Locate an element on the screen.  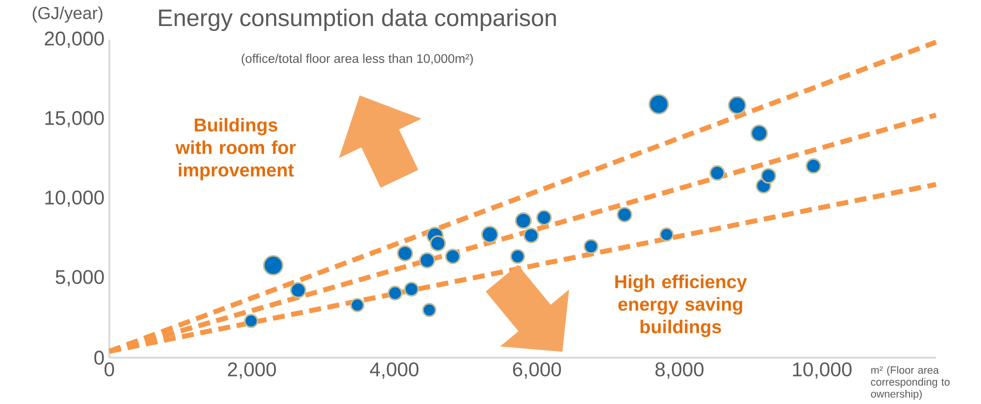
y-tick-label: 5,000 is located at coordinates (80, 278).